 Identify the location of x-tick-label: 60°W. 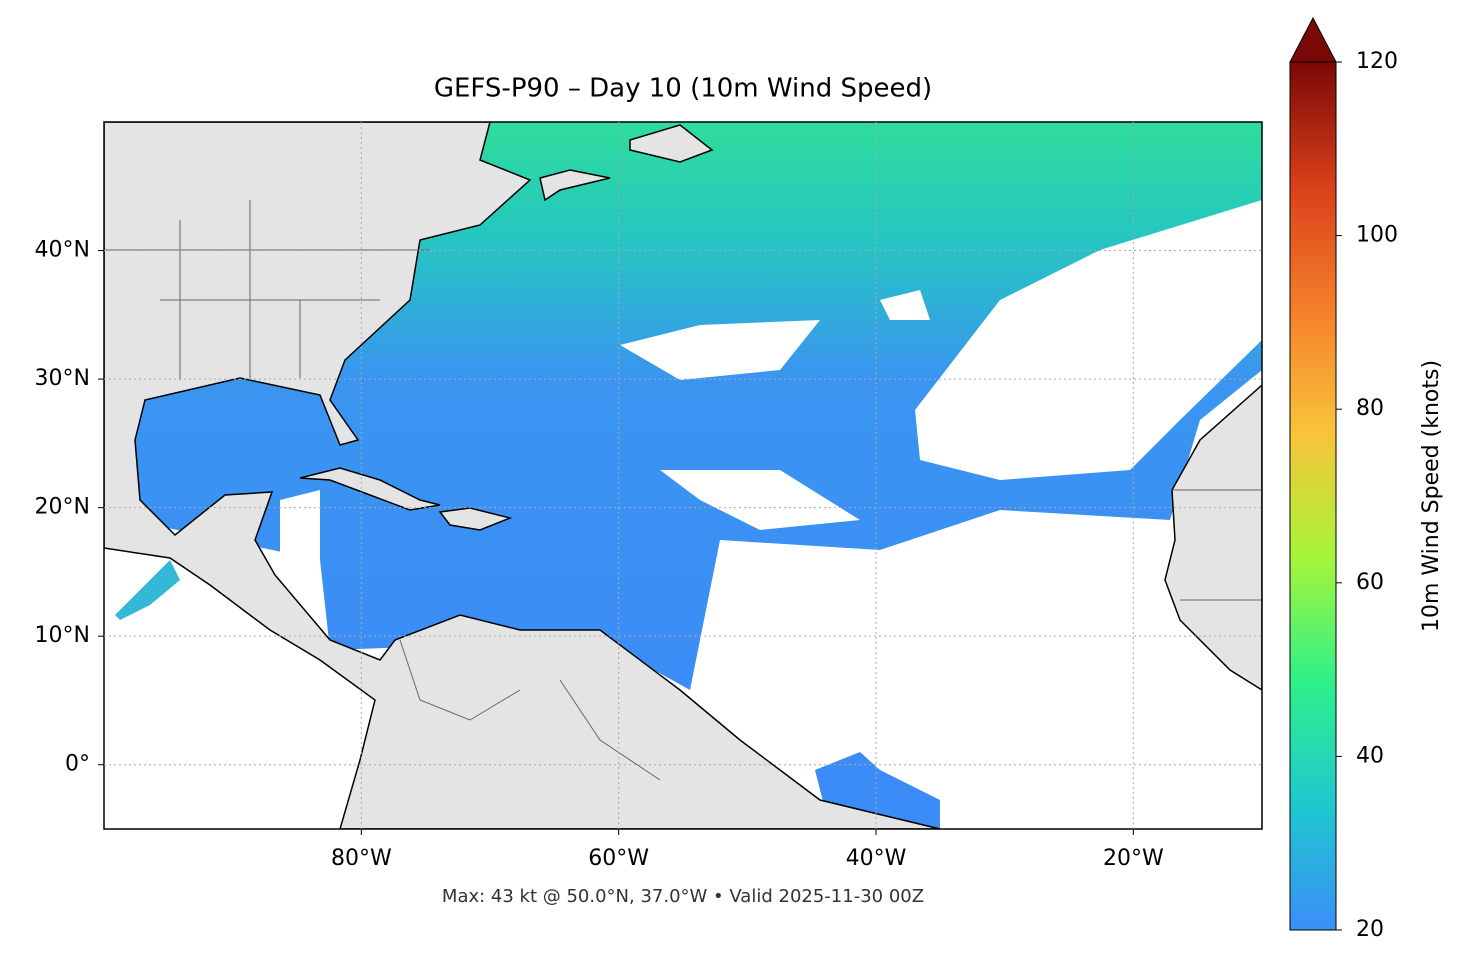
(618, 858).